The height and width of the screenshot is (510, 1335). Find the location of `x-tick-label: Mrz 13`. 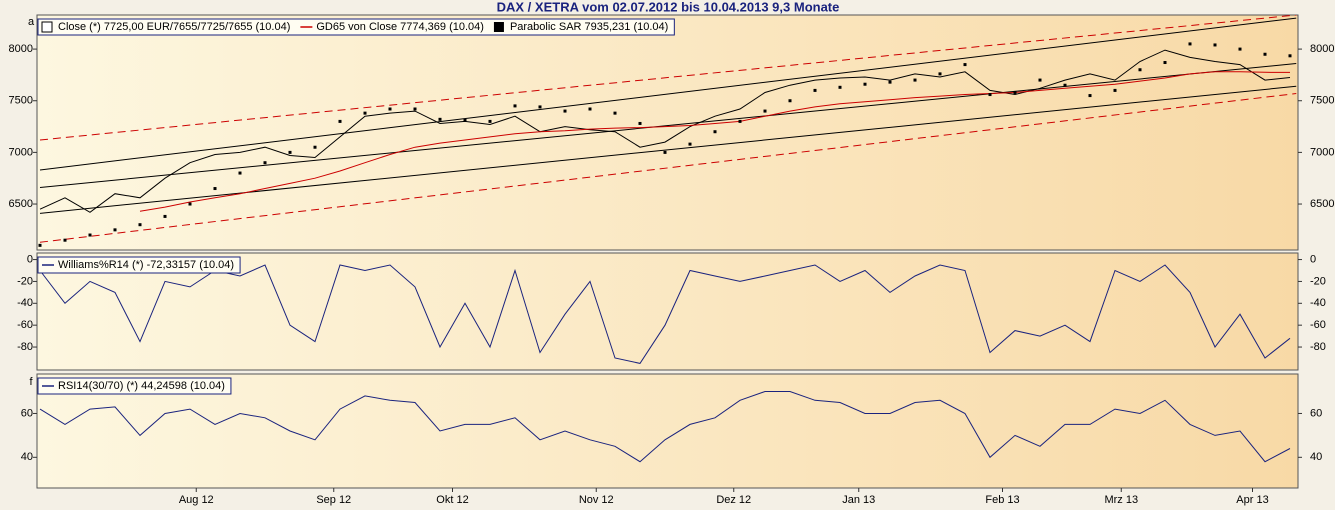

x-tick-label: Mrz 13 is located at coordinates (1121, 500).